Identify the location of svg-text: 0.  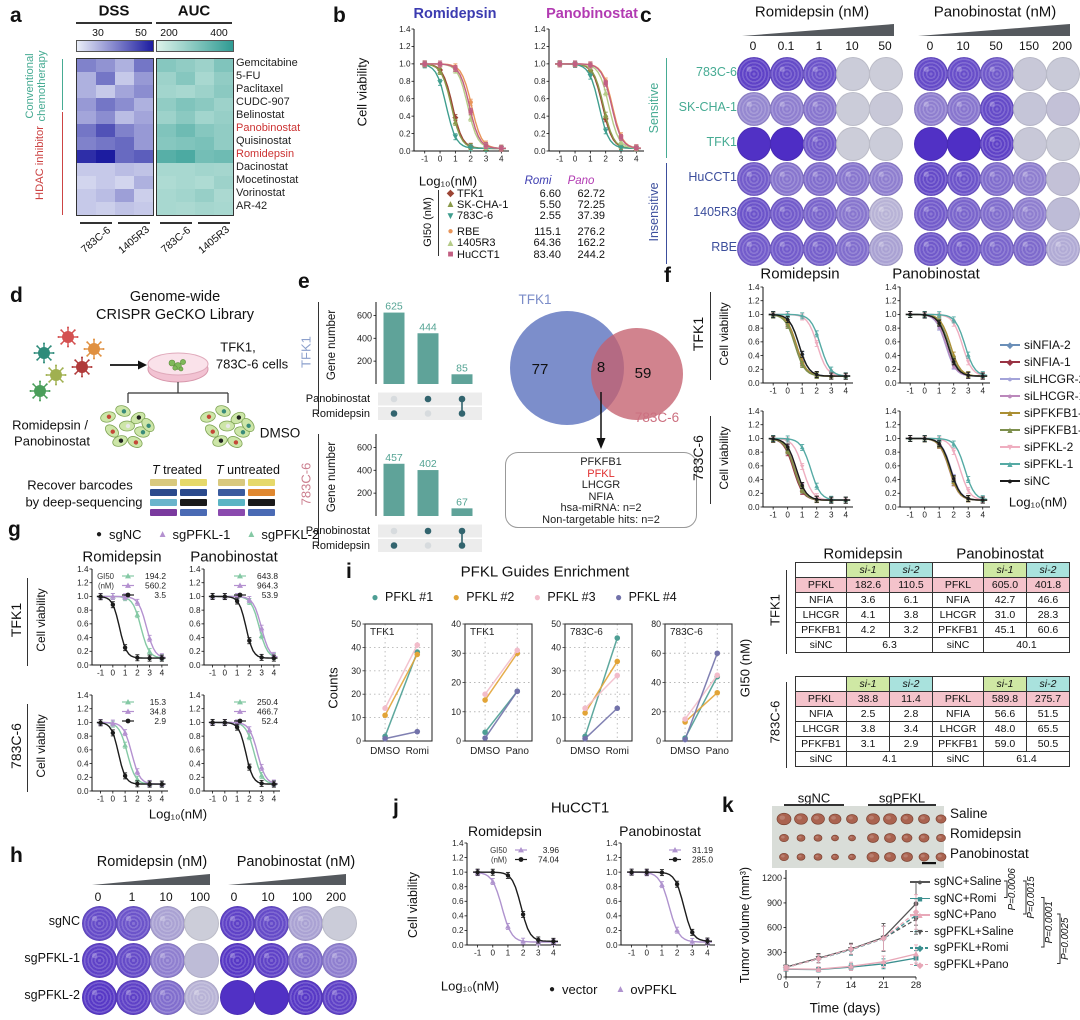
(440, 159).